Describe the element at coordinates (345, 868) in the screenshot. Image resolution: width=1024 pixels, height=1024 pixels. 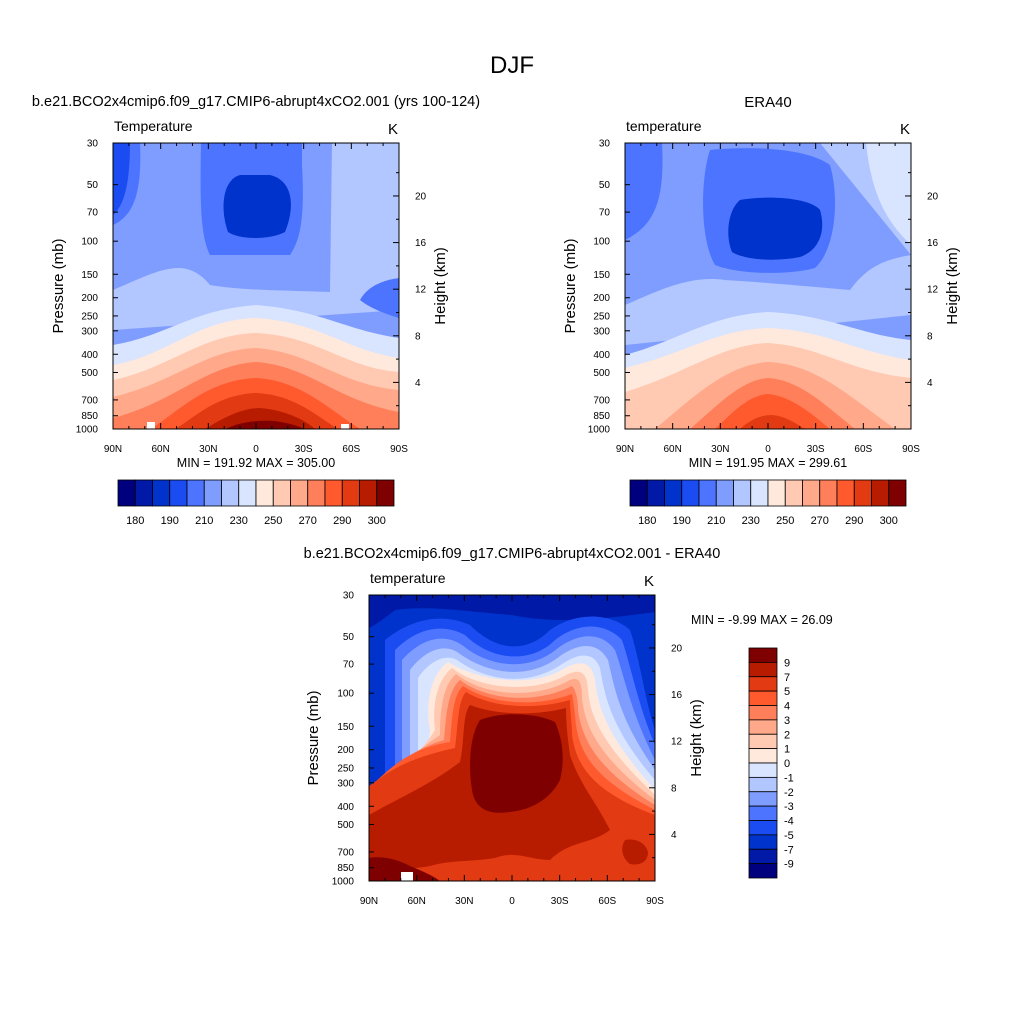
I see `y-tick-label: 850` at that location.